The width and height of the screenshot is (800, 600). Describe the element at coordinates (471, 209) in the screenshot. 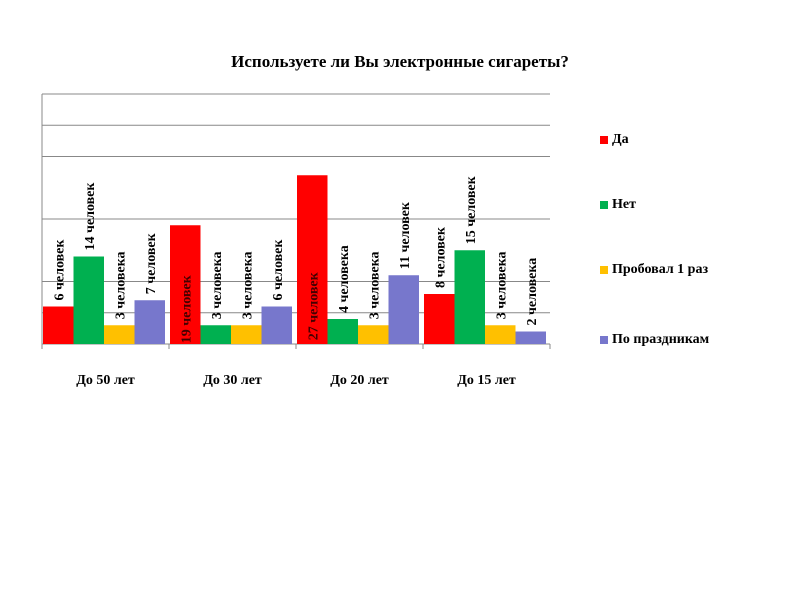

I see `data-label: 15 человек` at that location.